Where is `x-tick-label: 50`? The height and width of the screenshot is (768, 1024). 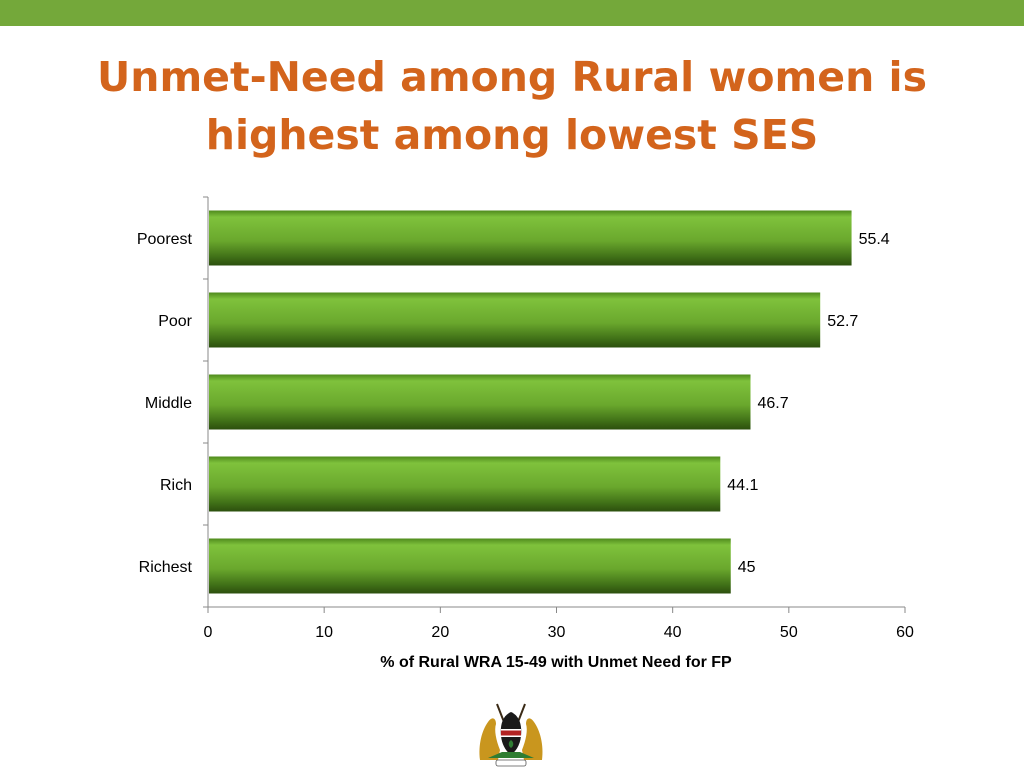
x-tick-label: 50 is located at coordinates (789, 632).